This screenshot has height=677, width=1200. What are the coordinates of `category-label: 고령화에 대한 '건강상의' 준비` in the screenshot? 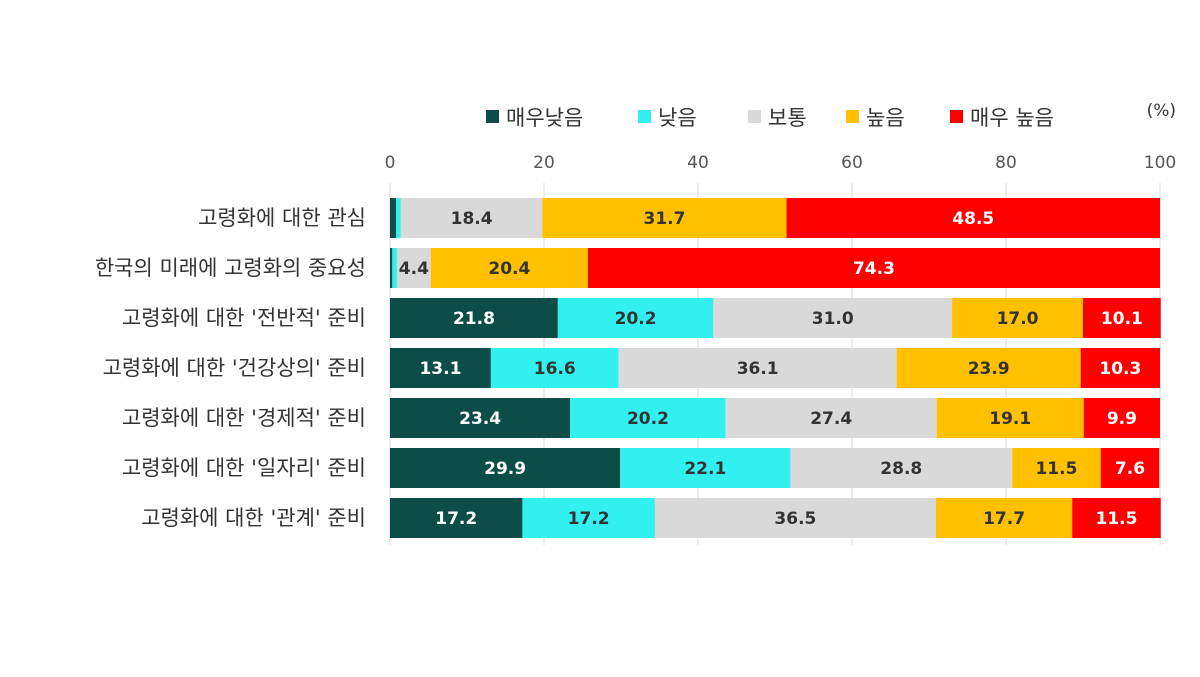 It's located at (234, 368).